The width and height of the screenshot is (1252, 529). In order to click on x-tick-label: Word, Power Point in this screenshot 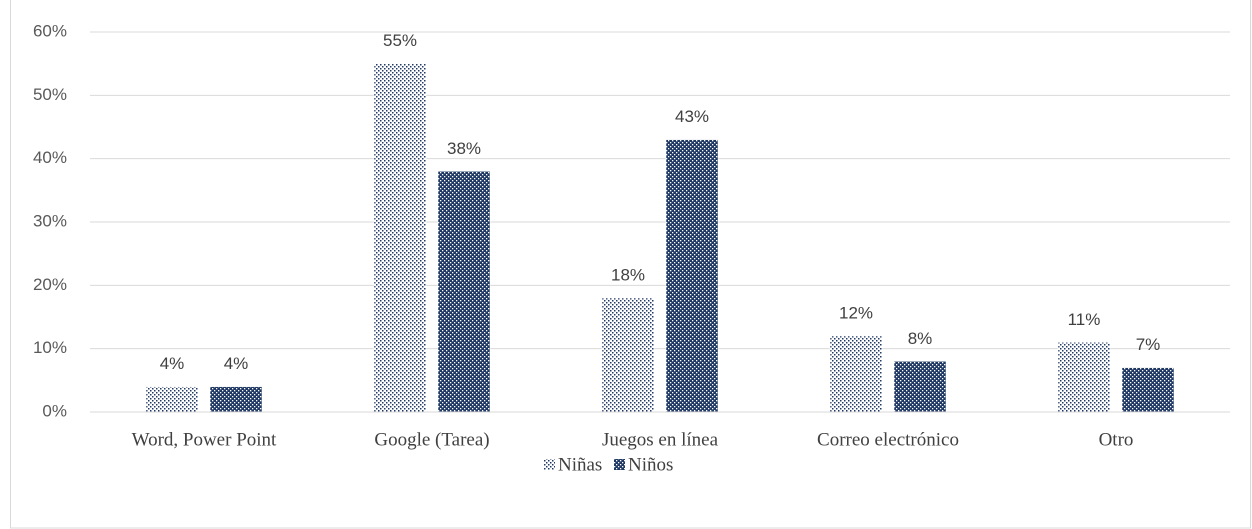, I will do `click(204, 439)`.